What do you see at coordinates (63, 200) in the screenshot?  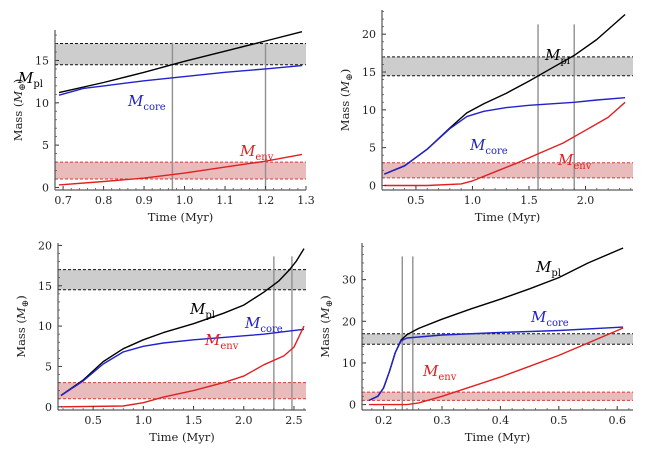 I see `x-tick-label: 0.7` at bounding box center [63, 200].